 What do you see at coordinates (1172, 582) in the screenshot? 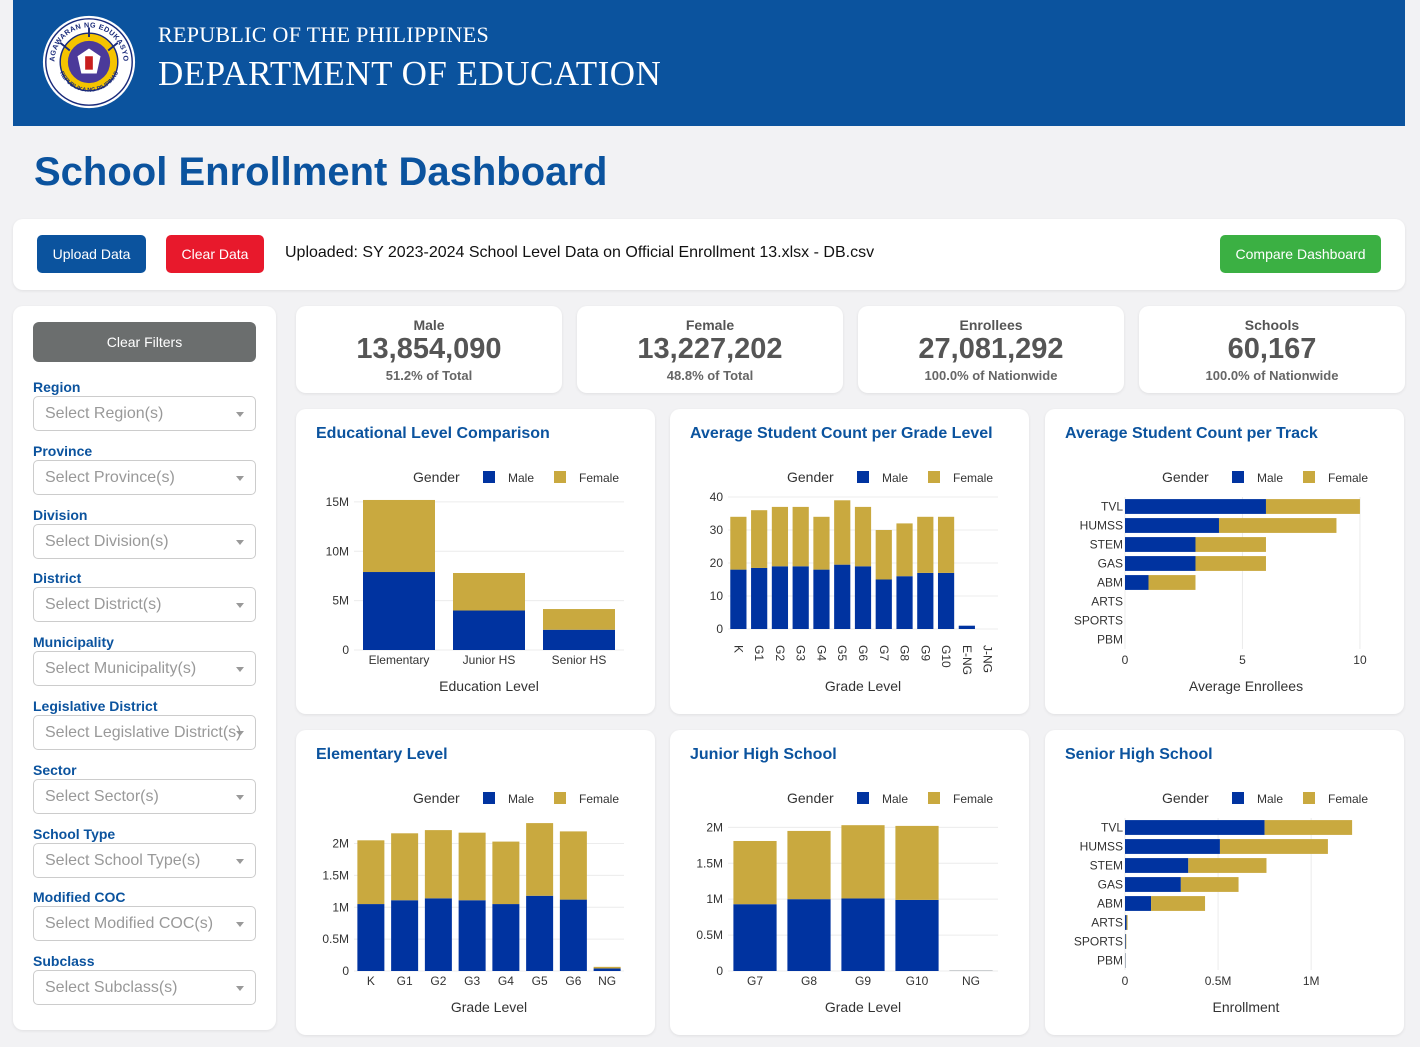
I see `bar-female-abm` at bounding box center [1172, 582].